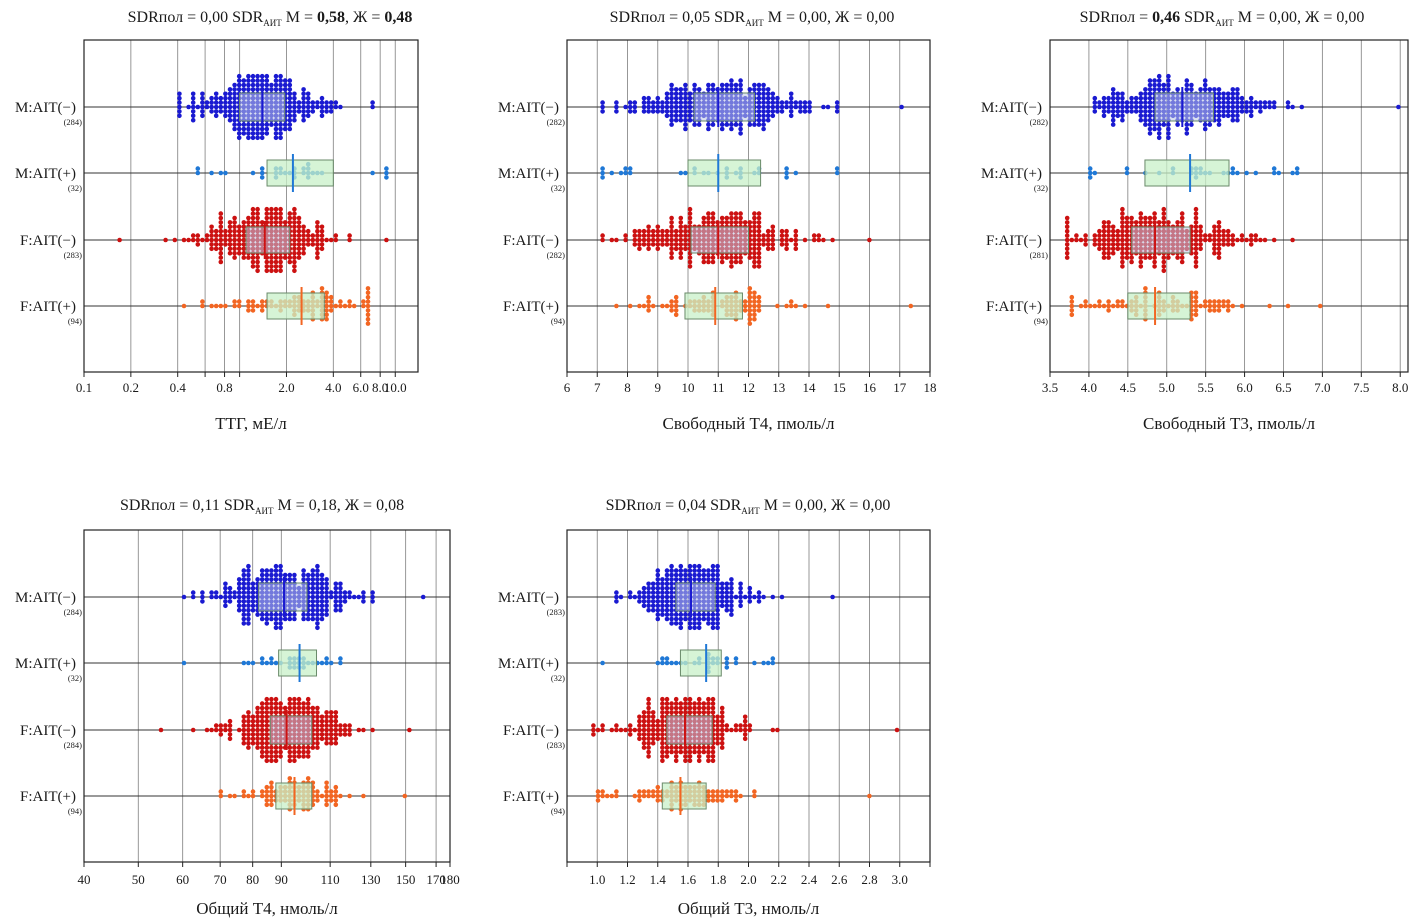 The height and width of the screenshot is (922, 1416). What do you see at coordinates (528, 664) in the screenshot?
I see `group-label: M:AIT(+)` at bounding box center [528, 664].